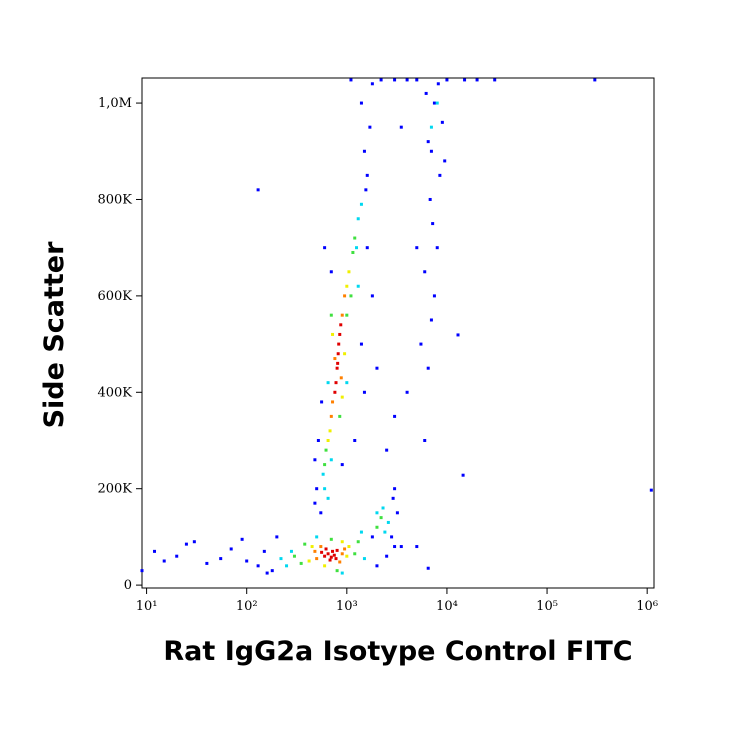 The height and width of the screenshot is (735, 751). I want to click on y-tick-label: 600K, so click(114, 296).